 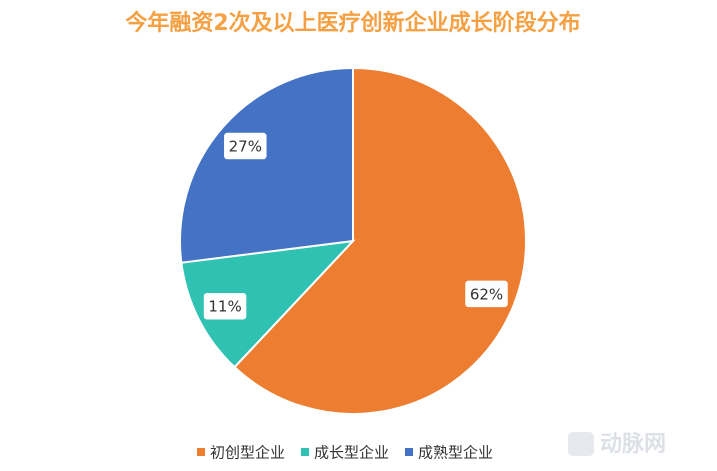 What do you see at coordinates (247, 453) in the screenshot?
I see `legend-label: 初创型企业` at bounding box center [247, 453].